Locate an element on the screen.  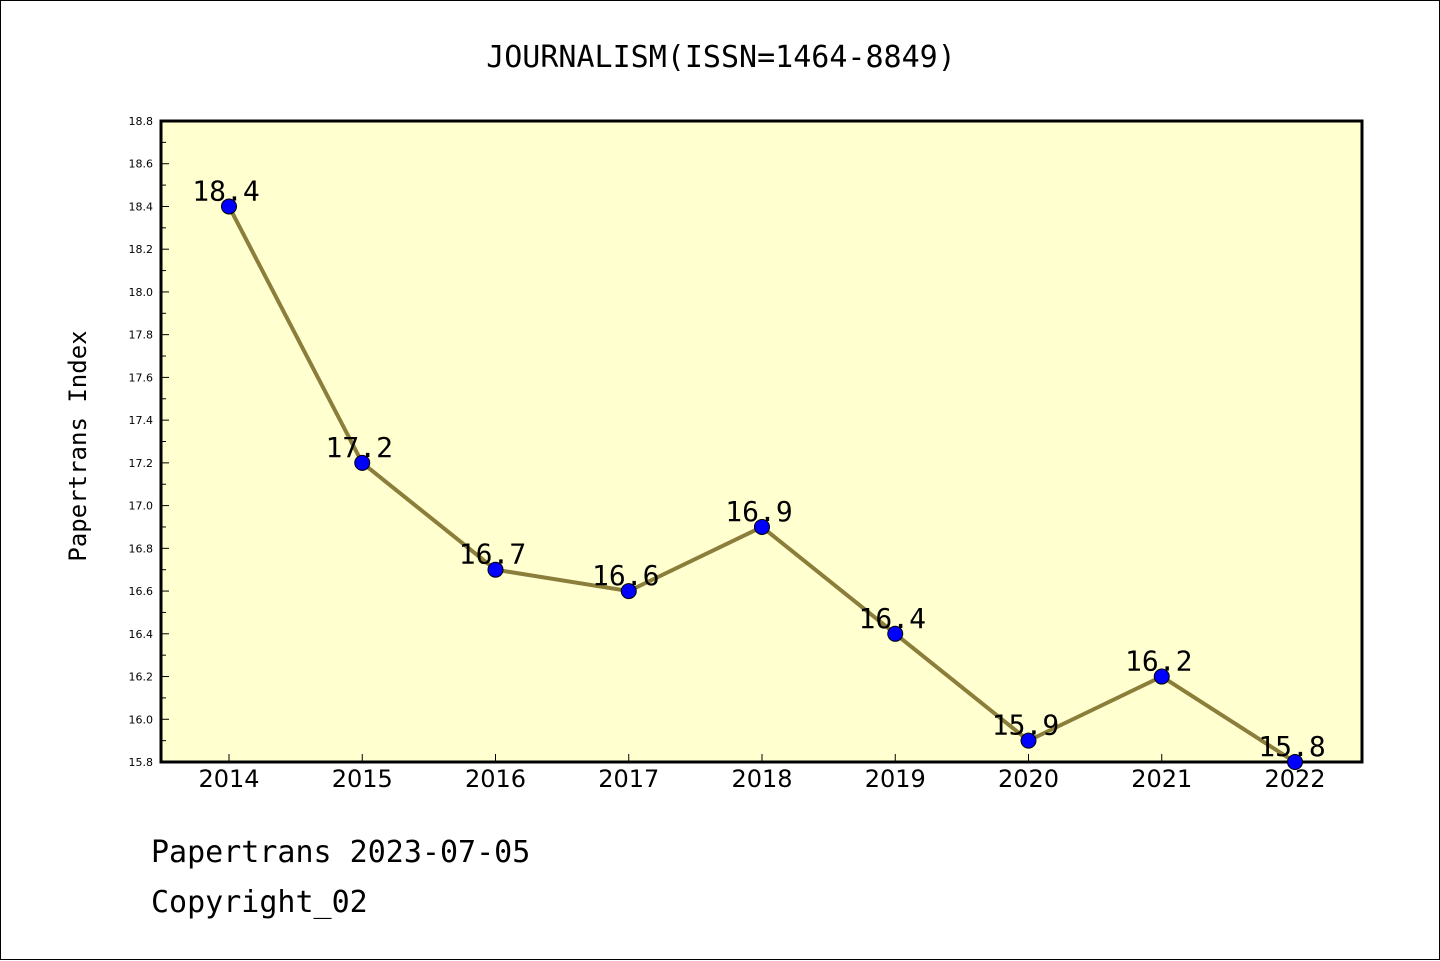
x-tick-label: 2021 is located at coordinates (1161, 779).